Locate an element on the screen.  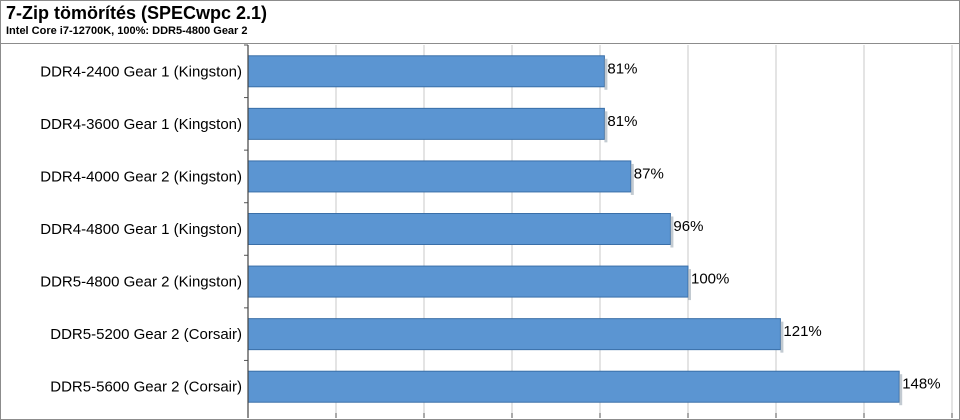
data-label: 121% is located at coordinates (802, 331).